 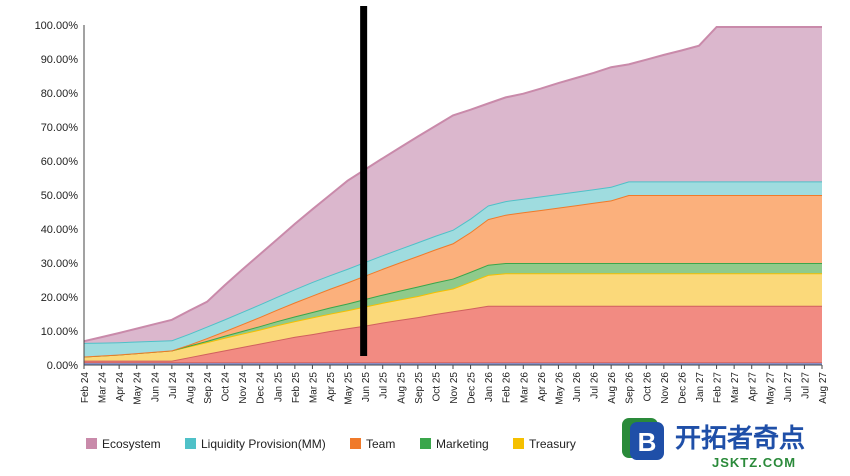 I want to click on x-tick-label: May 26, so click(x=559, y=388).